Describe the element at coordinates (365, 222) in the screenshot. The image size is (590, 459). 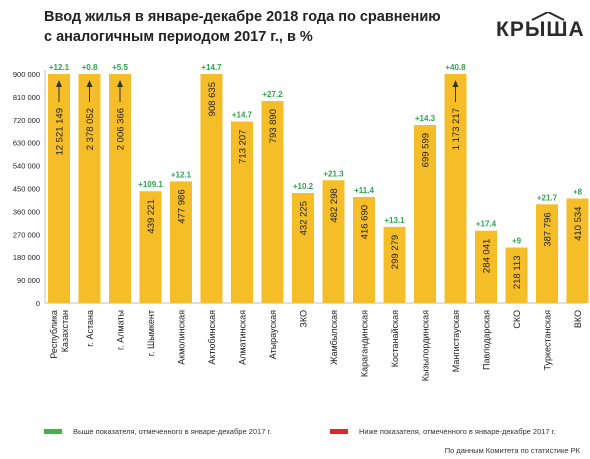
I see `value-label: 416 690` at that location.